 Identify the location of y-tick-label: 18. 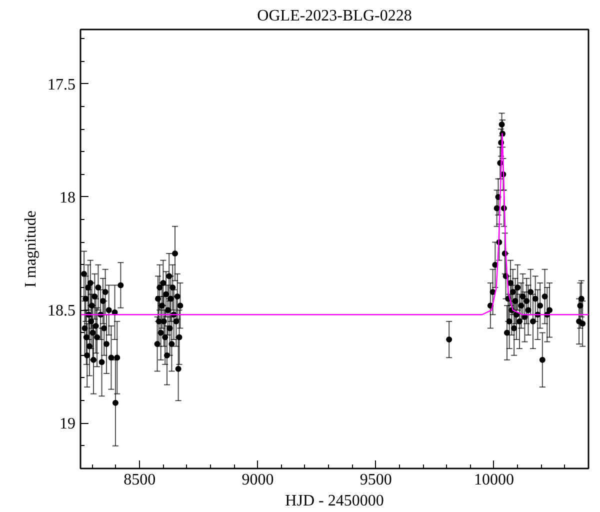
(68, 197).